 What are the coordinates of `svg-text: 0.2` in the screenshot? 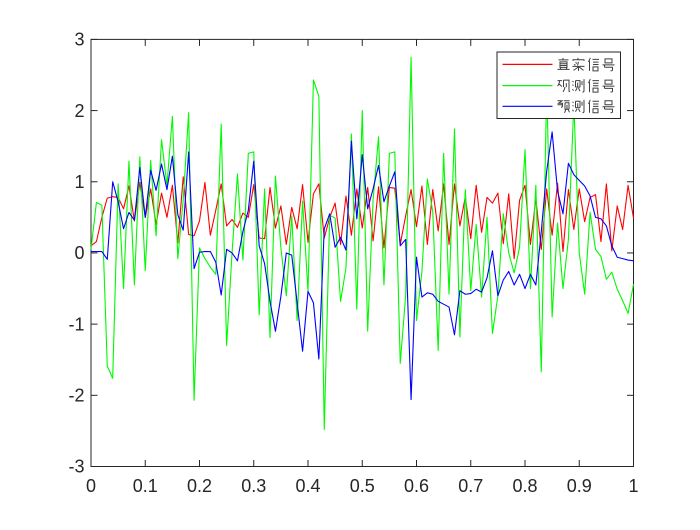 It's located at (199, 486).